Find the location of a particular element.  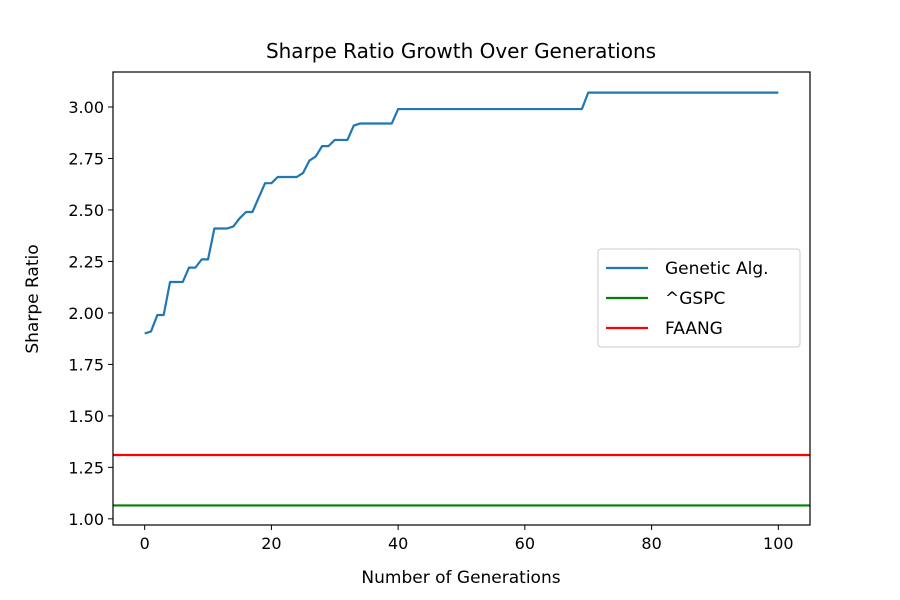

y-tick-label: 2.50 is located at coordinates (86, 210).